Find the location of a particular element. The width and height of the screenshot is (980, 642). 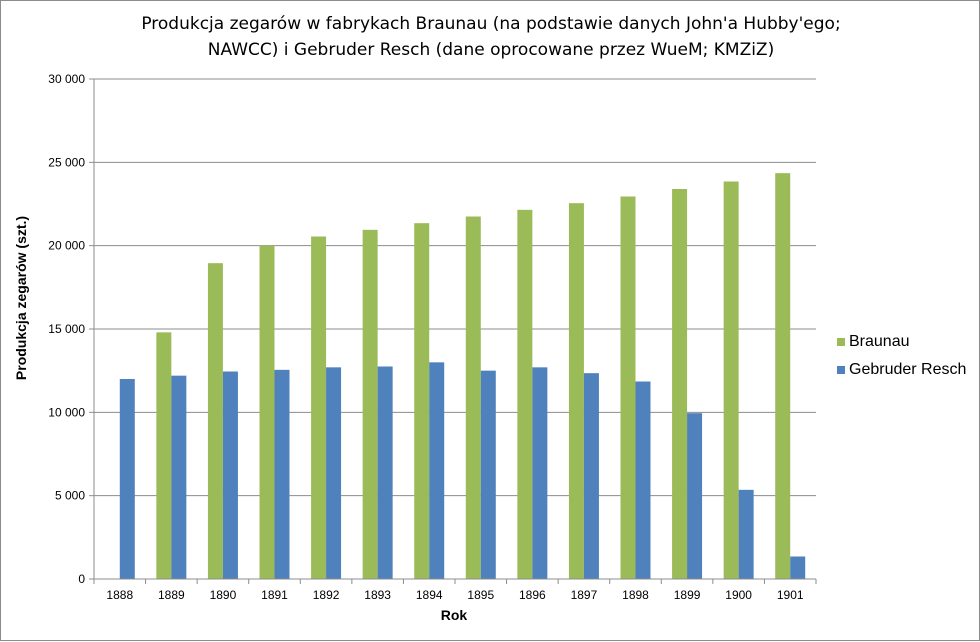

x-tick-label: 1891 is located at coordinates (274, 595).